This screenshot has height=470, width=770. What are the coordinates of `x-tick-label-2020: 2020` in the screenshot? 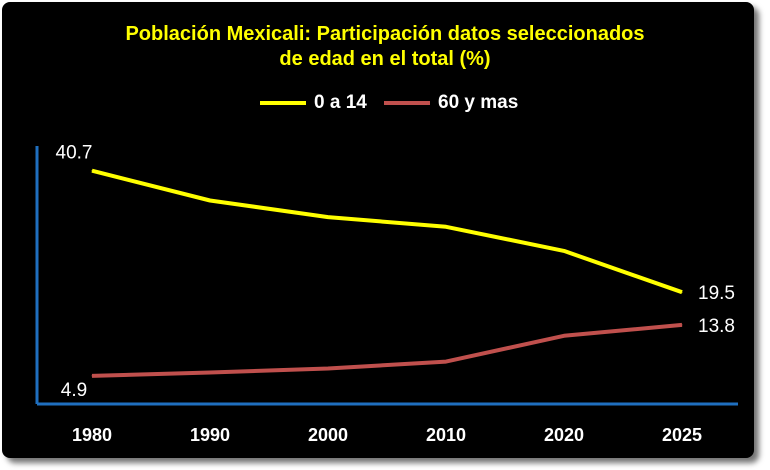 It's located at (564, 435).